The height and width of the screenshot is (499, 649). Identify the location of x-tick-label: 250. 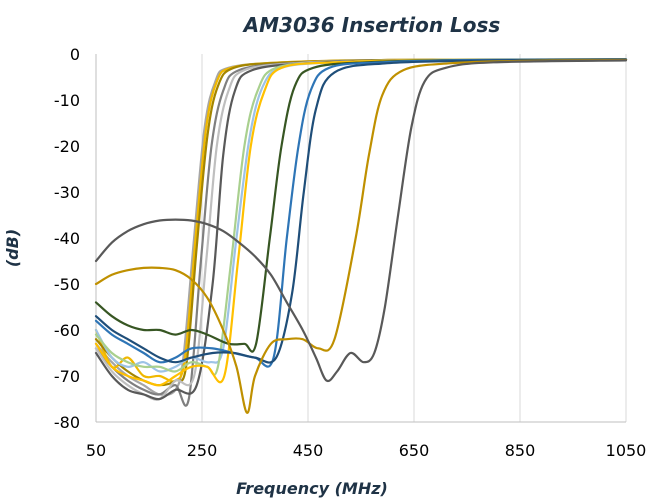
(202, 450).